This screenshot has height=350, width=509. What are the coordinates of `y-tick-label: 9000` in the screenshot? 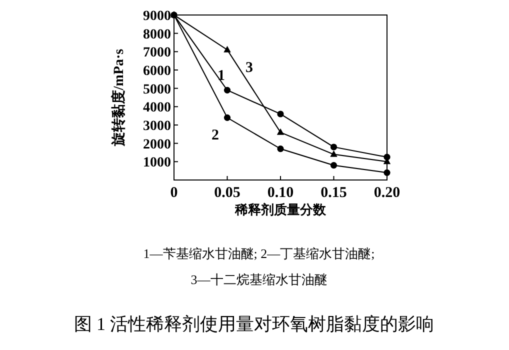 It's located at (157, 16).